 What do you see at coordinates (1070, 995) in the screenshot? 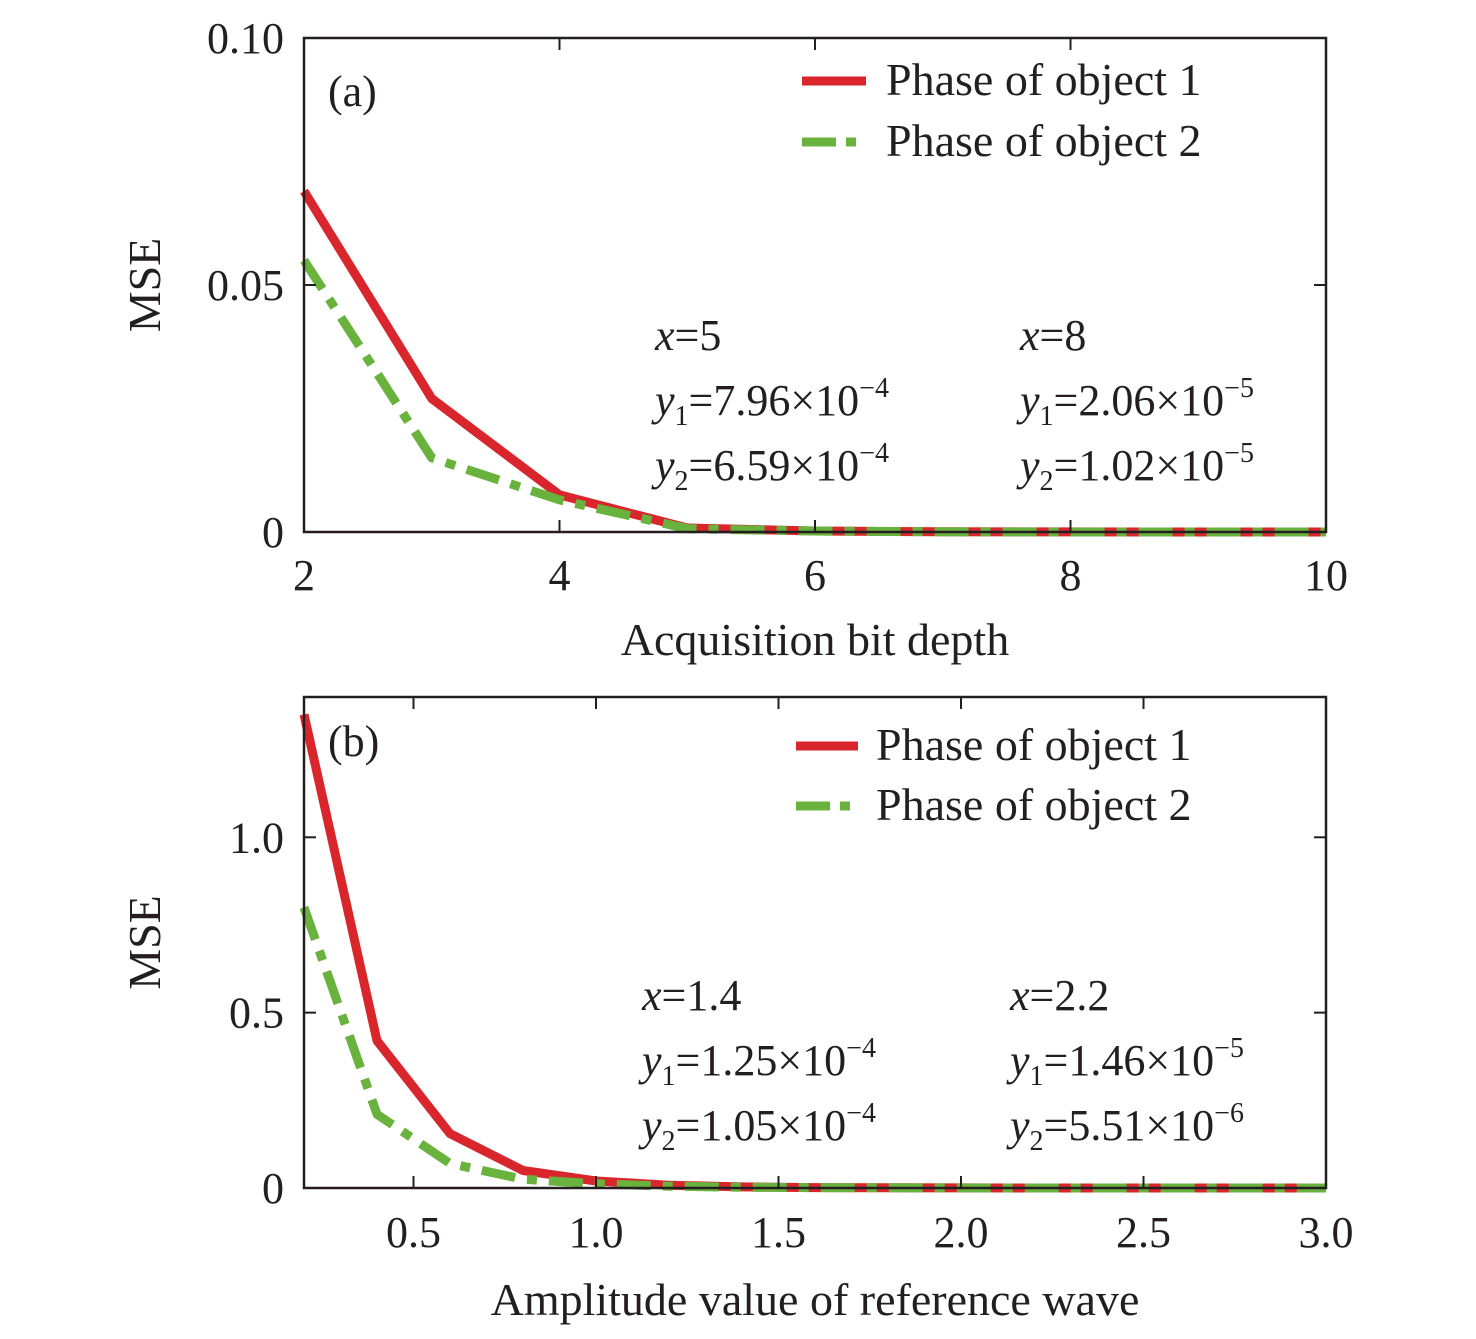
I see `annotation-x-value: =2.2` at bounding box center [1070, 995].